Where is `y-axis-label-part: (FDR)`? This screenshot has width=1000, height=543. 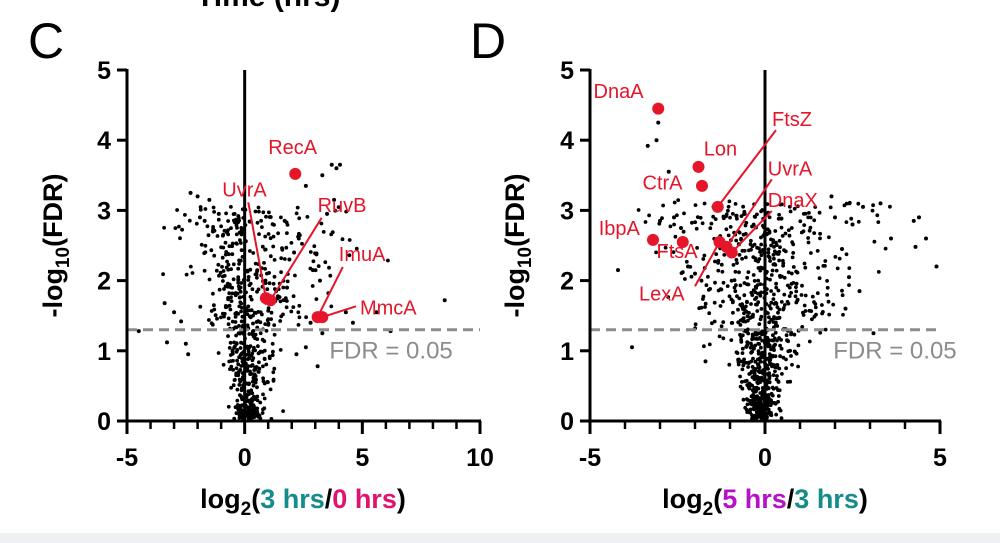
y-axis-label-part: (FDR) is located at coordinates (515, 209).